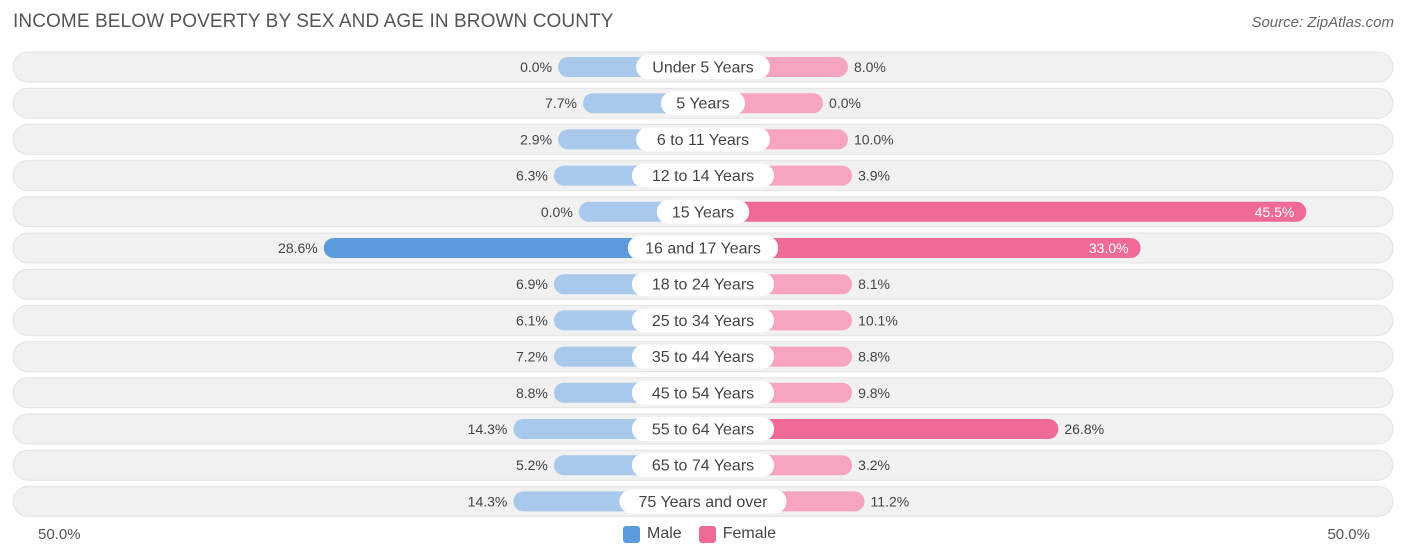 This screenshot has height=559, width=1406. I want to click on male-value-label: 5.2%, so click(532, 465).